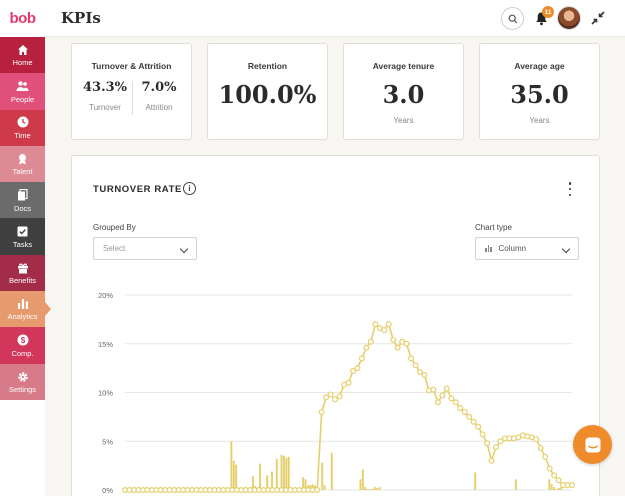 This screenshot has width=625, height=496. Describe the element at coordinates (22, 55) in the screenshot. I see `sidebar-item-home: Home` at that location.